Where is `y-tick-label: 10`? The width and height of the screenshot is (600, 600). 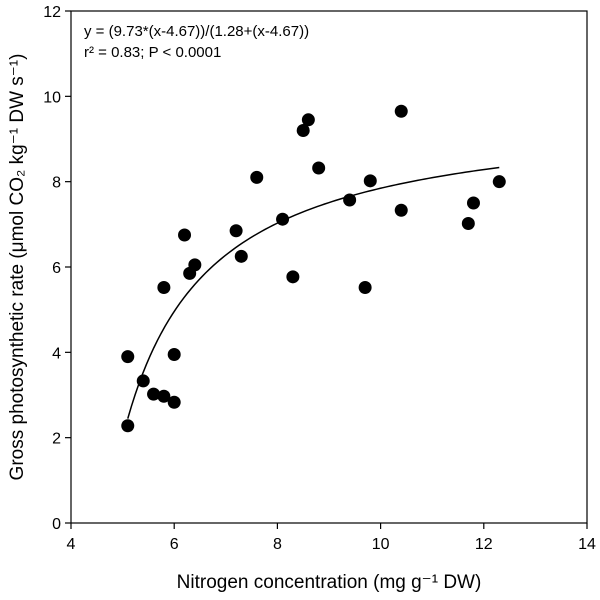 y-tick-label: 10 is located at coordinates (52, 97).